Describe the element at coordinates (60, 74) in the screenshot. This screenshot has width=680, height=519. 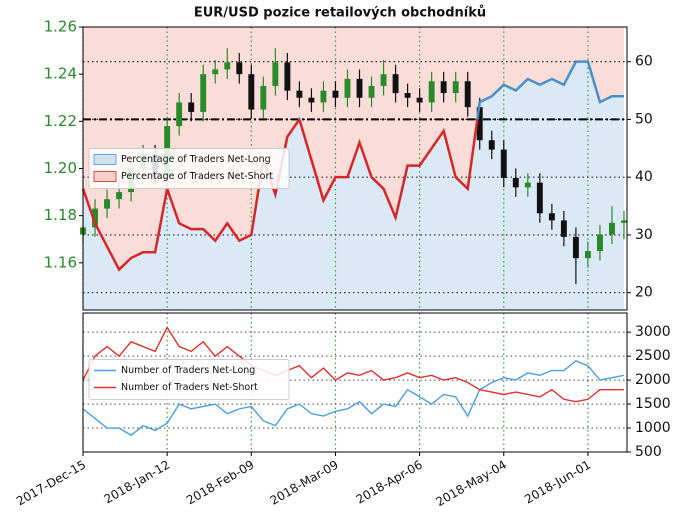
I see `y-tick-label: 1.24` at that location.